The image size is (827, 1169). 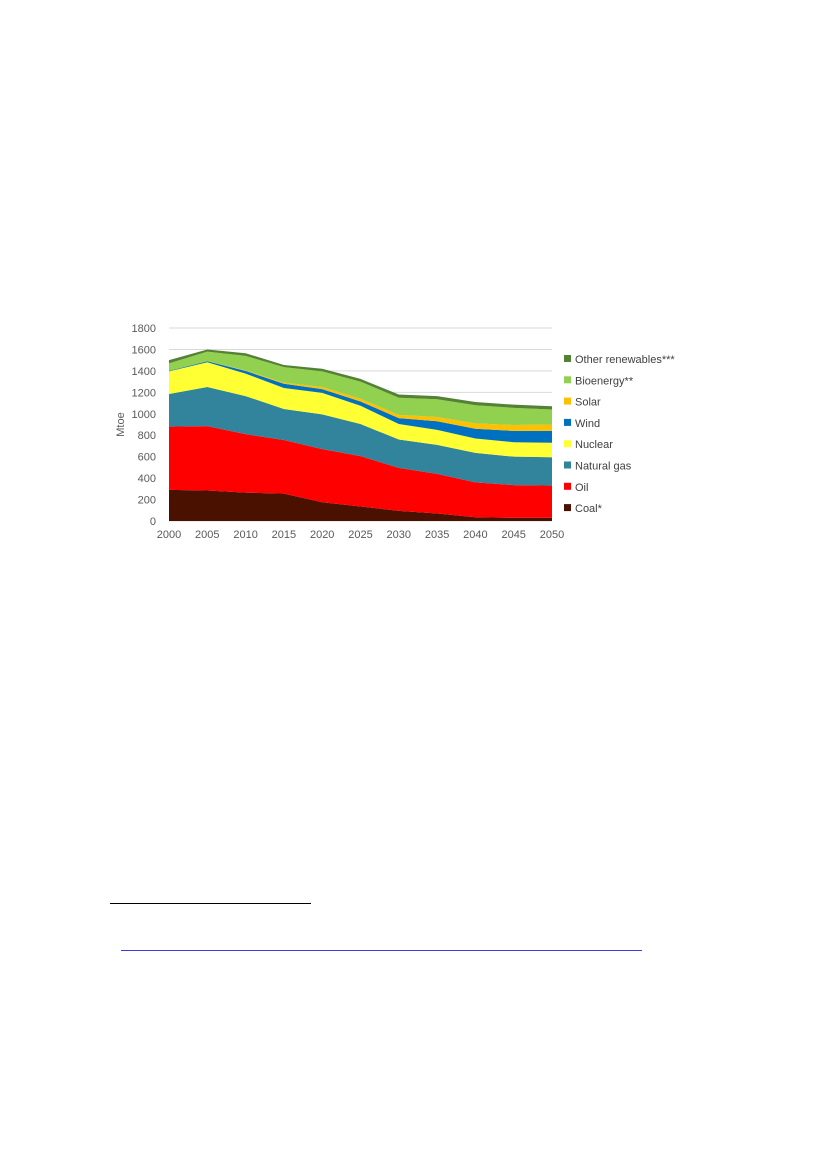 What do you see at coordinates (587, 424) in the screenshot?
I see `legend-label: Wind` at bounding box center [587, 424].